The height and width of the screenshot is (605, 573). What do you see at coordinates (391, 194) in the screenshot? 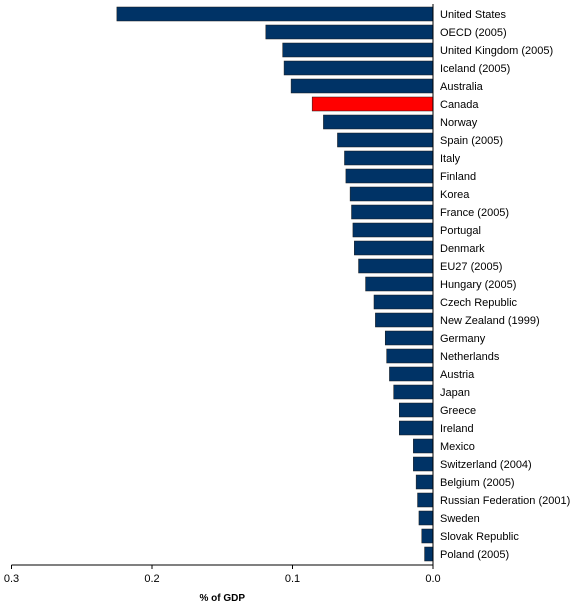
I see `bar-korea` at bounding box center [391, 194].